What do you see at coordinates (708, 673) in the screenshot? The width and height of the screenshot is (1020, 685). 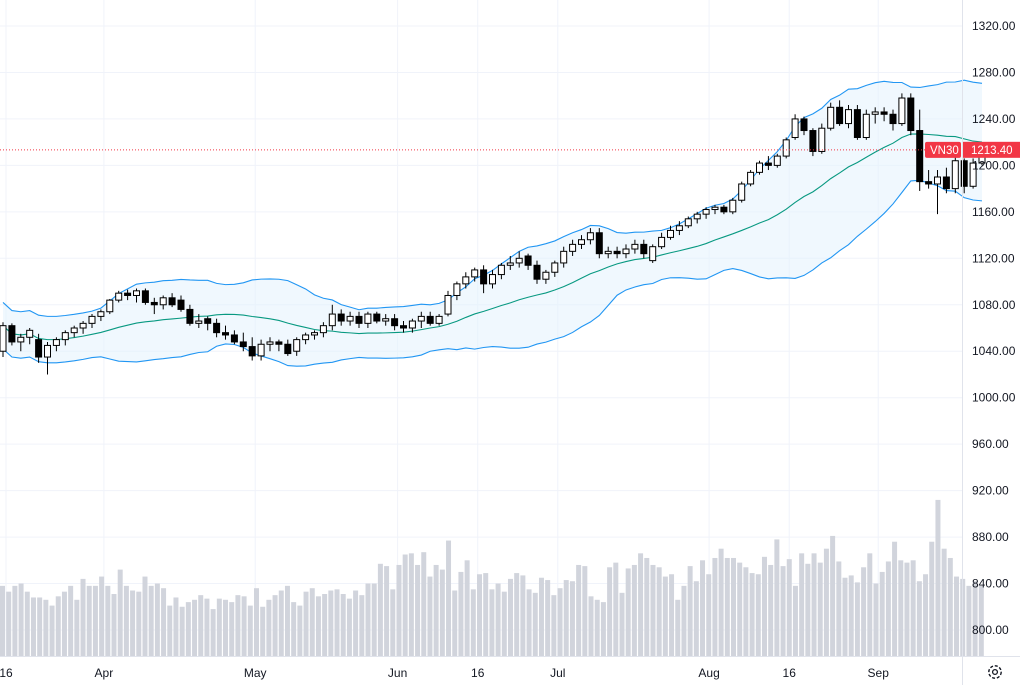 I see `x-tick-label: Aug` at bounding box center [708, 673].